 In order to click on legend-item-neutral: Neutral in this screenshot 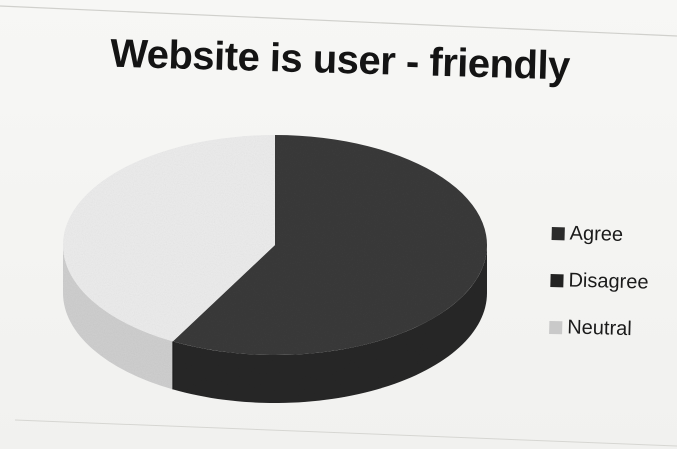, I will do `click(598, 328)`.